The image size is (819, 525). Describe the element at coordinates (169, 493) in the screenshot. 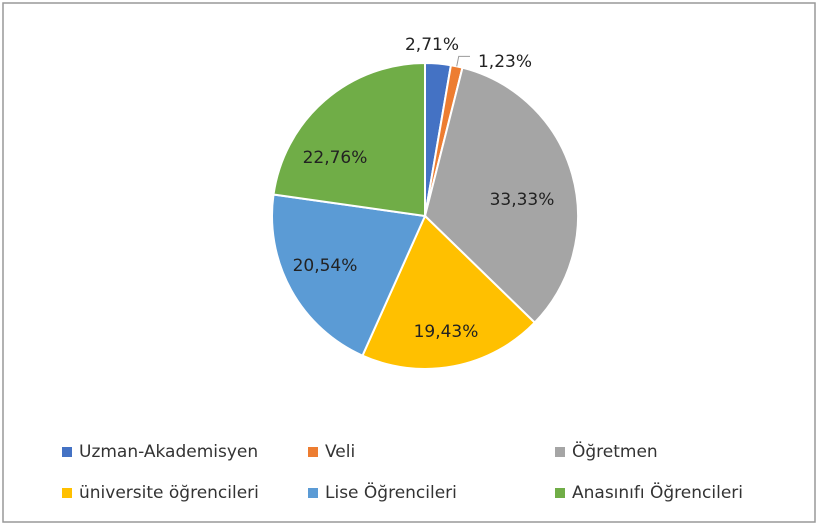

I see `legend-label: üniversite öğrencileri` at that location.